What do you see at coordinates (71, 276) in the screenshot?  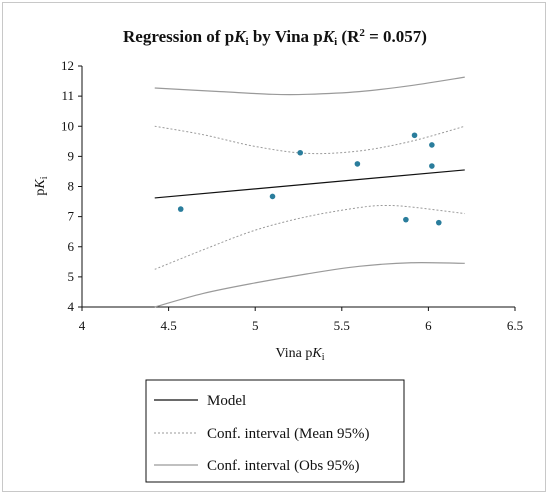 I see `y-tick-label: 5` at bounding box center [71, 276].